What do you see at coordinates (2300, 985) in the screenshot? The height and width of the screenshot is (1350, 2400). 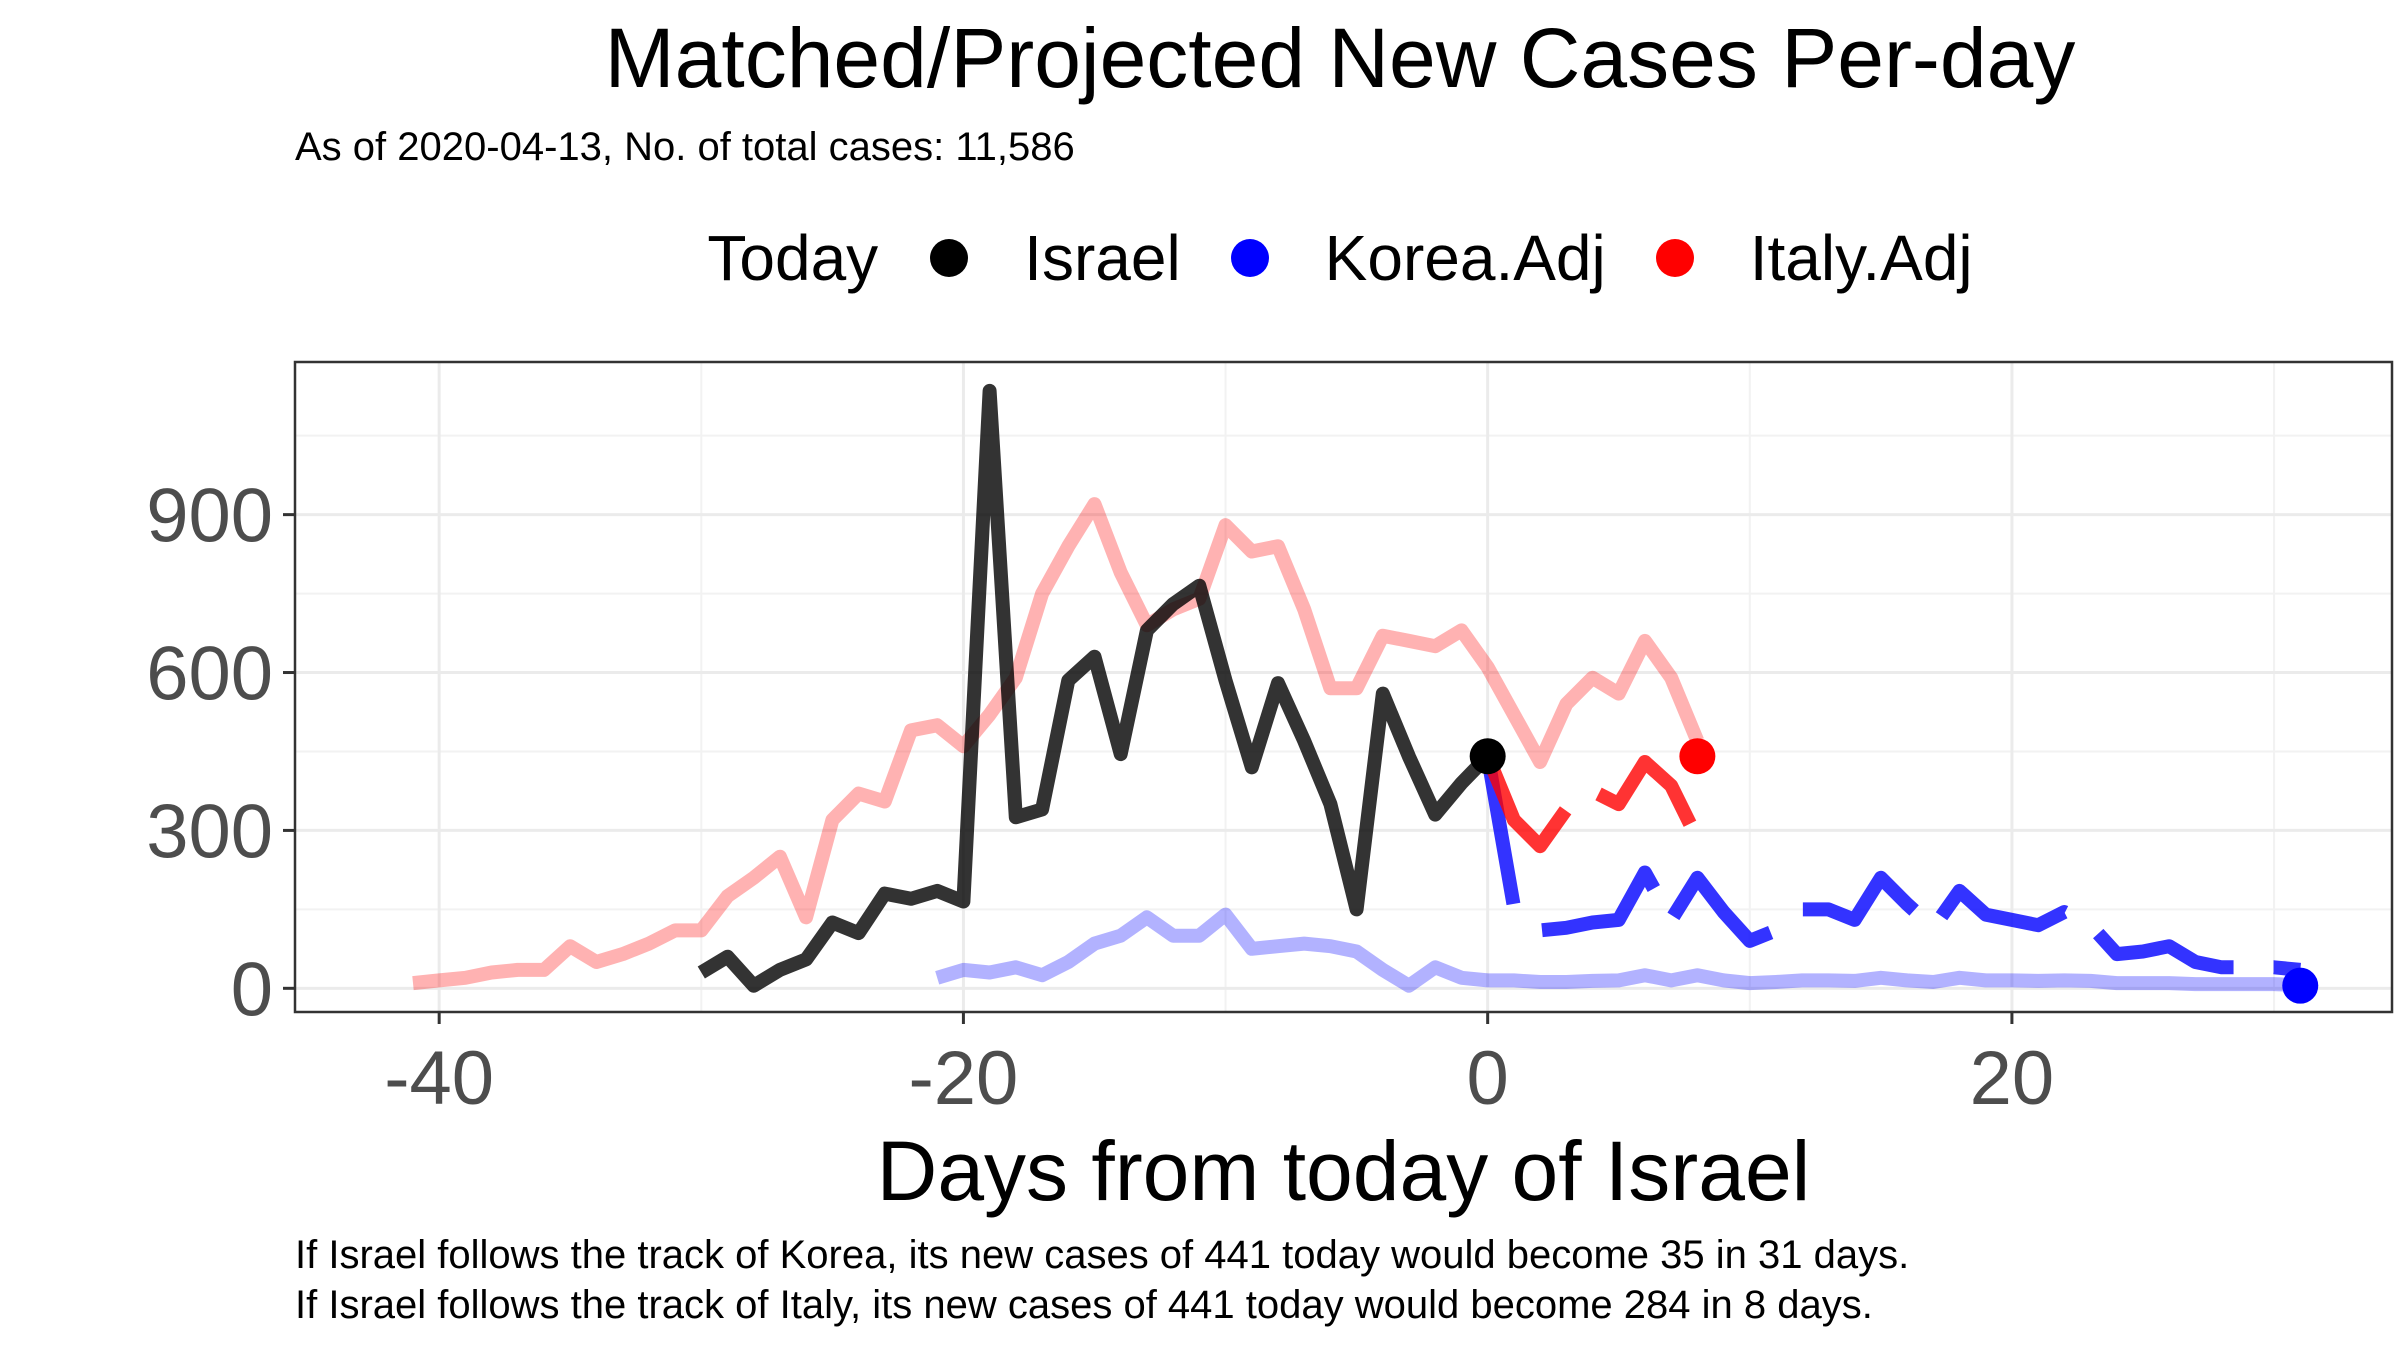 I see `today-point-korea-adj` at bounding box center [2300, 985].